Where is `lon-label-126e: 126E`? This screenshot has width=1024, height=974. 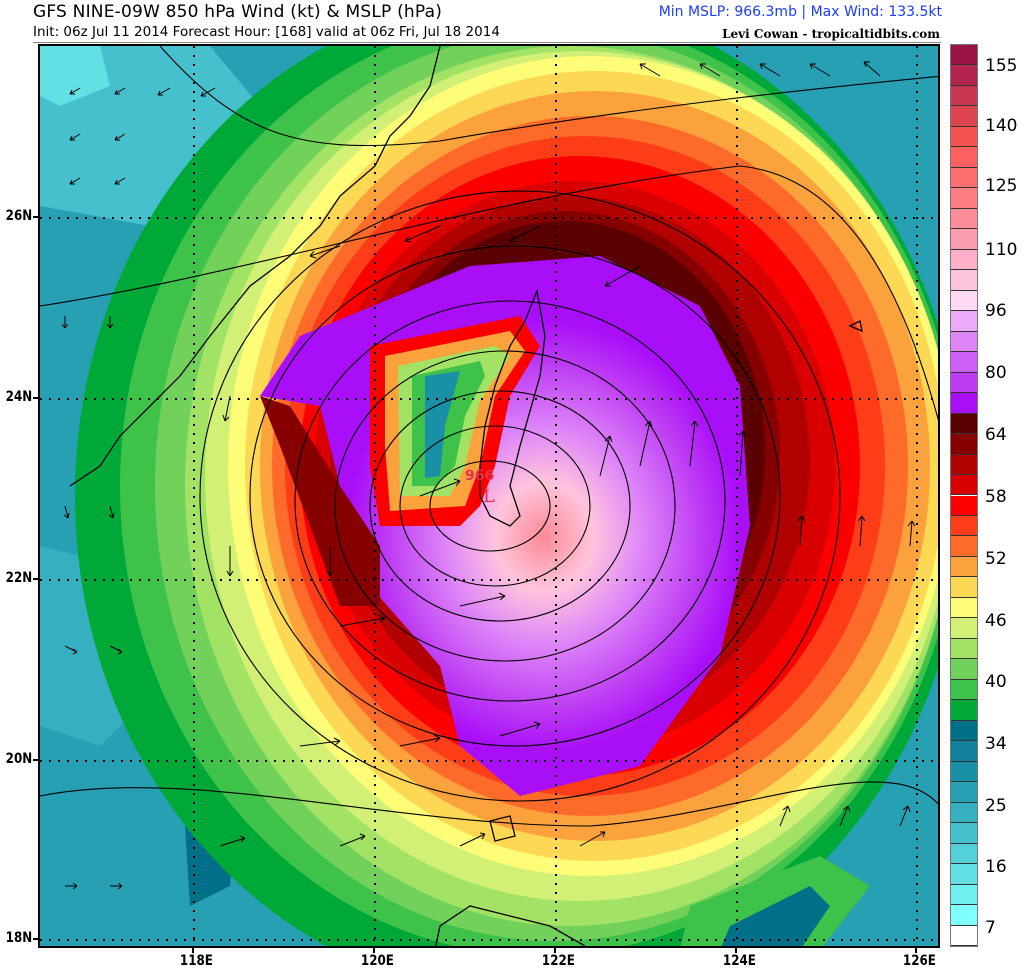 lon-label-126e: 126E is located at coordinates (919, 961).